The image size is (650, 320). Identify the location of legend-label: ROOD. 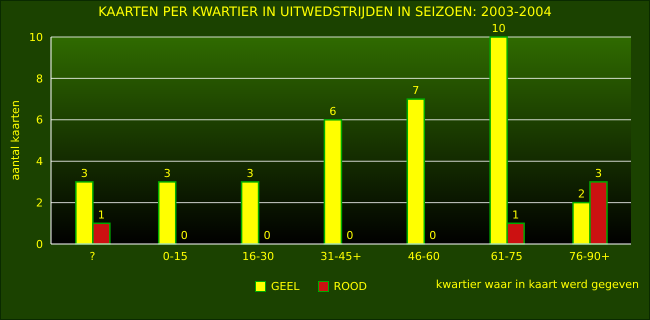
(350, 286).